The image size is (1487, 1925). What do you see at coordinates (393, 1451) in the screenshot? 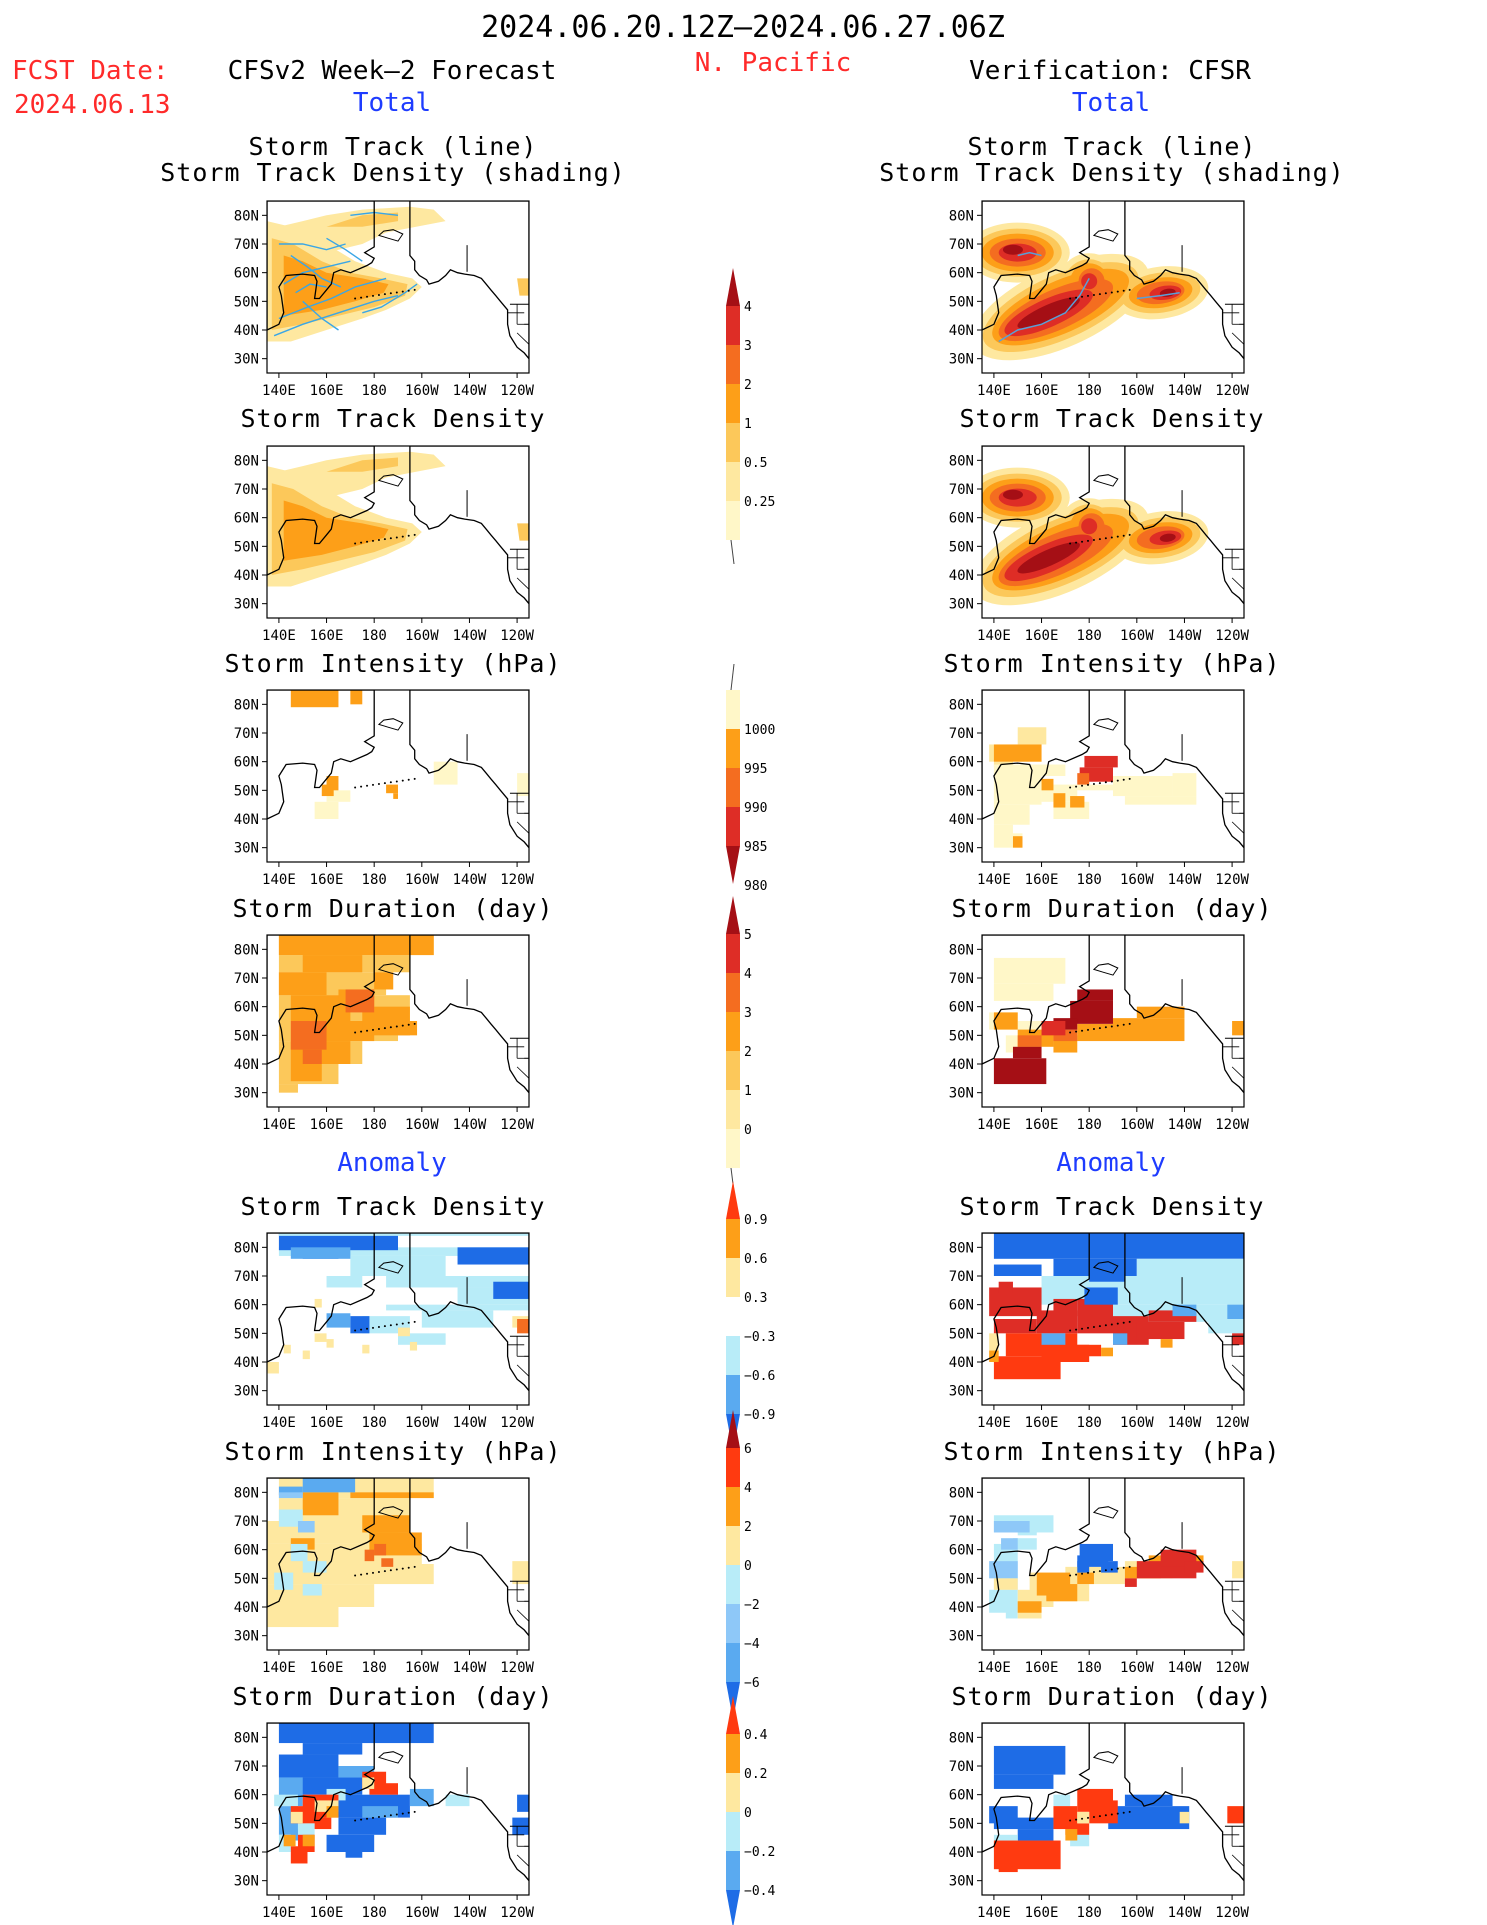
I see `panel-title-fc-anom-intensity: Storm Intensity (hPa)` at bounding box center [393, 1451].